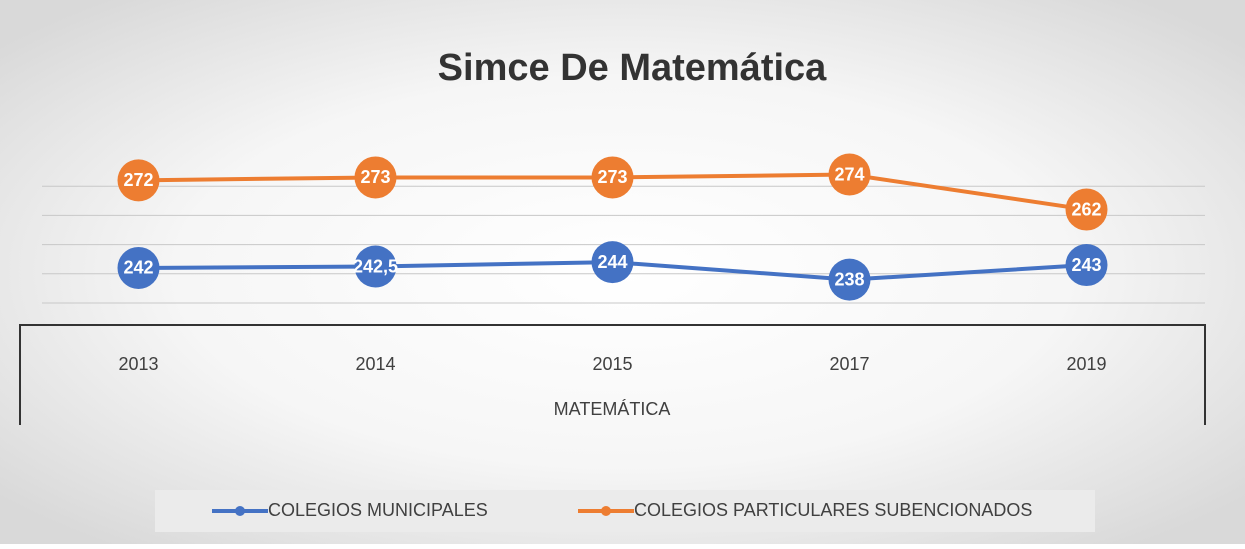 The width and height of the screenshot is (1245, 549). I want to click on data-label: 243, so click(1086, 265).